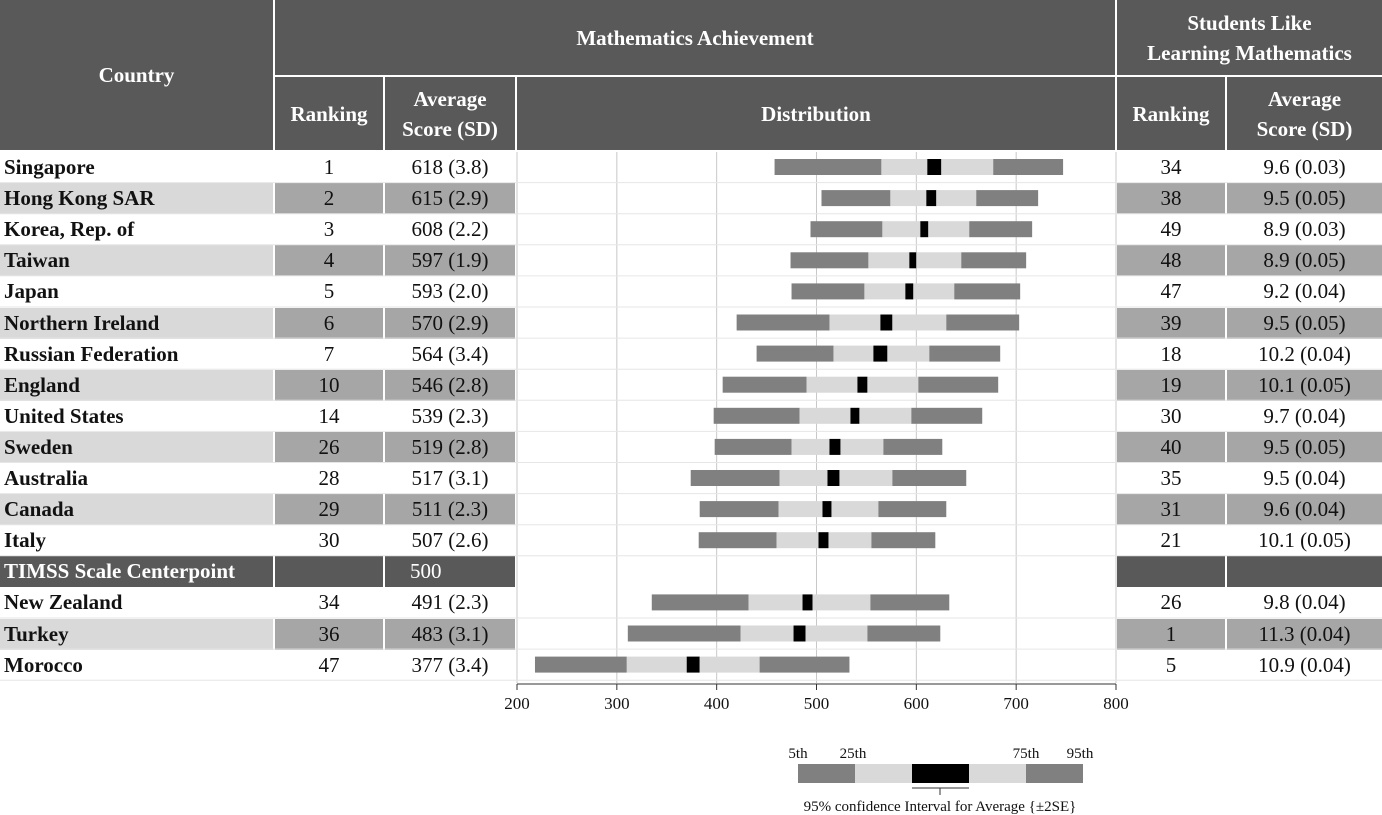 The width and height of the screenshot is (1382, 815). What do you see at coordinates (450, 261) in the screenshot?
I see `math-score: 597 (1.9)` at bounding box center [450, 261].